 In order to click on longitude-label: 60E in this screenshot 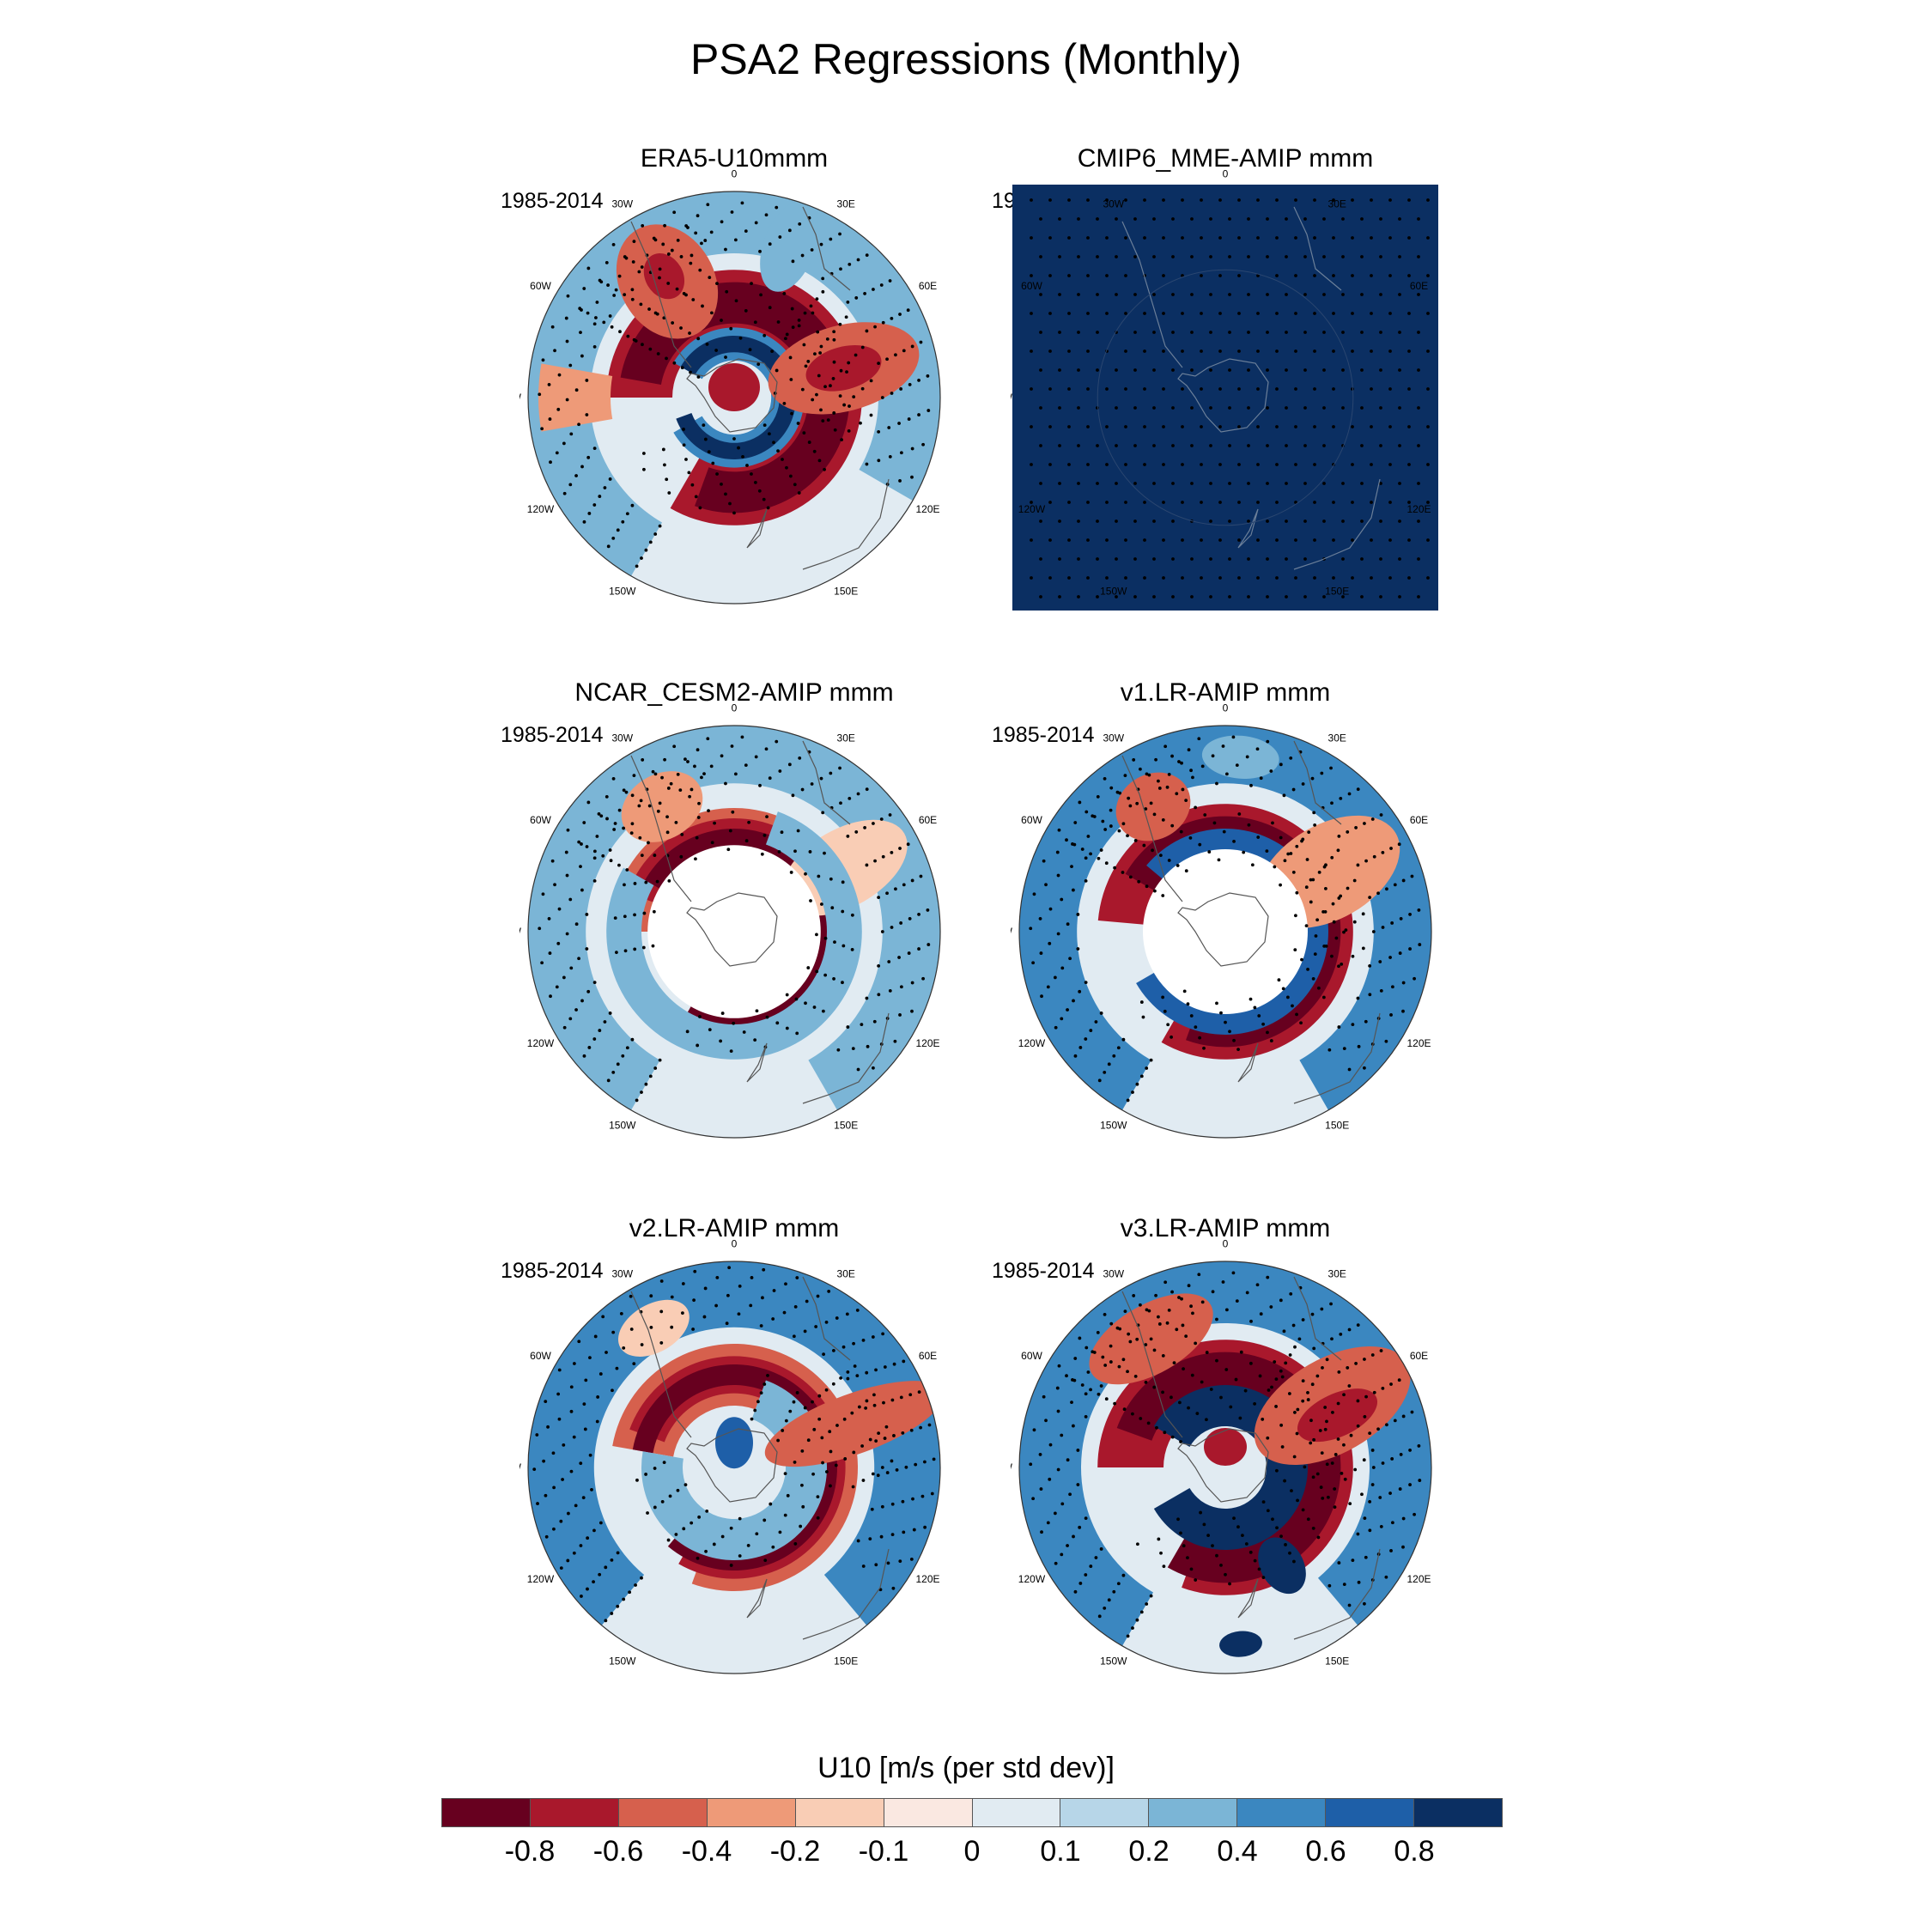, I will do `click(1419, 286)`.